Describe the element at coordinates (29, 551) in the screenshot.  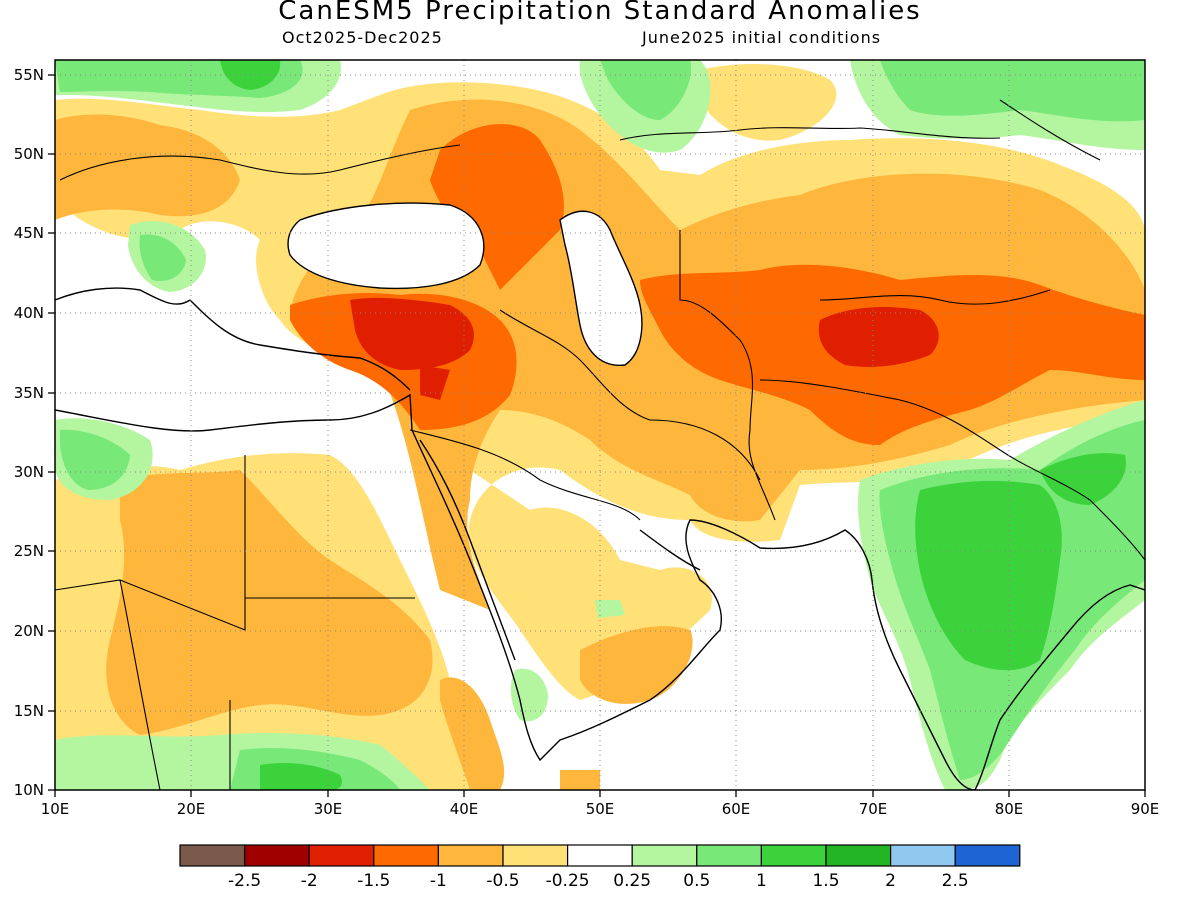
I see `lat-label: 25N` at that location.